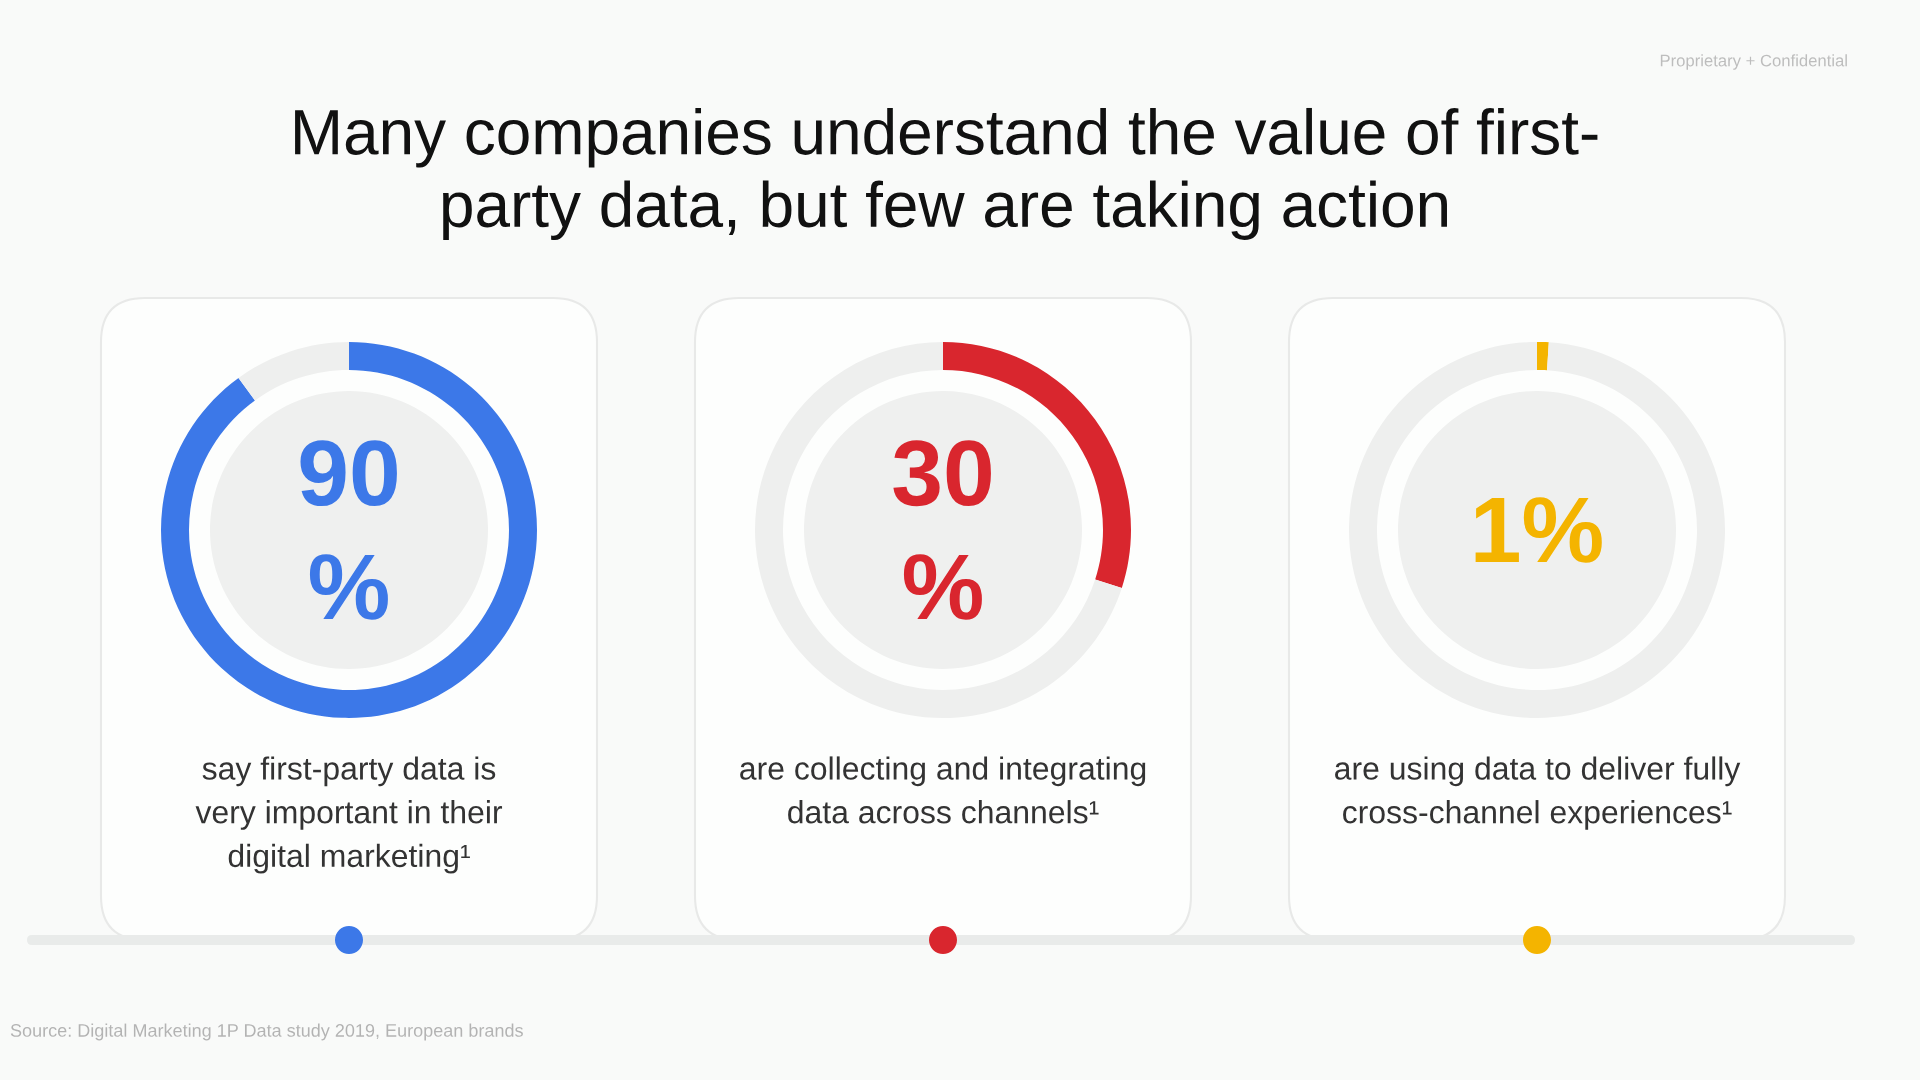 The height and width of the screenshot is (1080, 1920). Describe the element at coordinates (349, 815) in the screenshot. I see `text: say first-party data is very important in their digital marketing¹` at that location.